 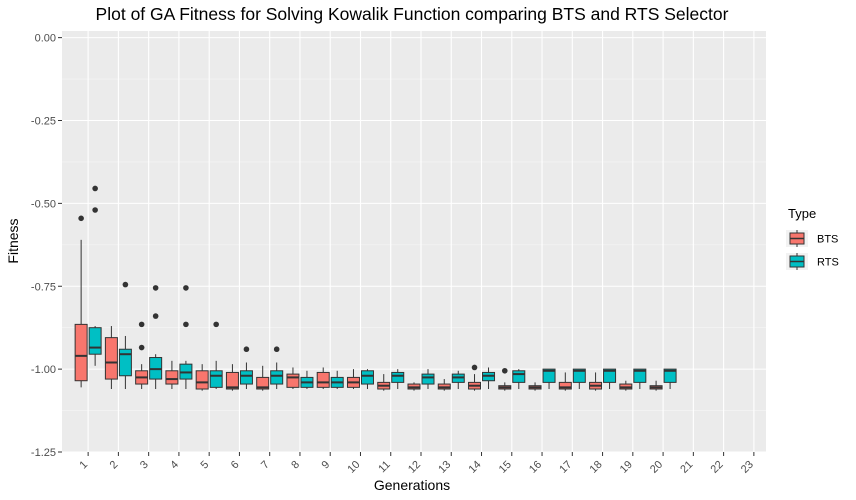 What do you see at coordinates (295, 465) in the screenshot?
I see `x-tick-label: 8` at bounding box center [295, 465].